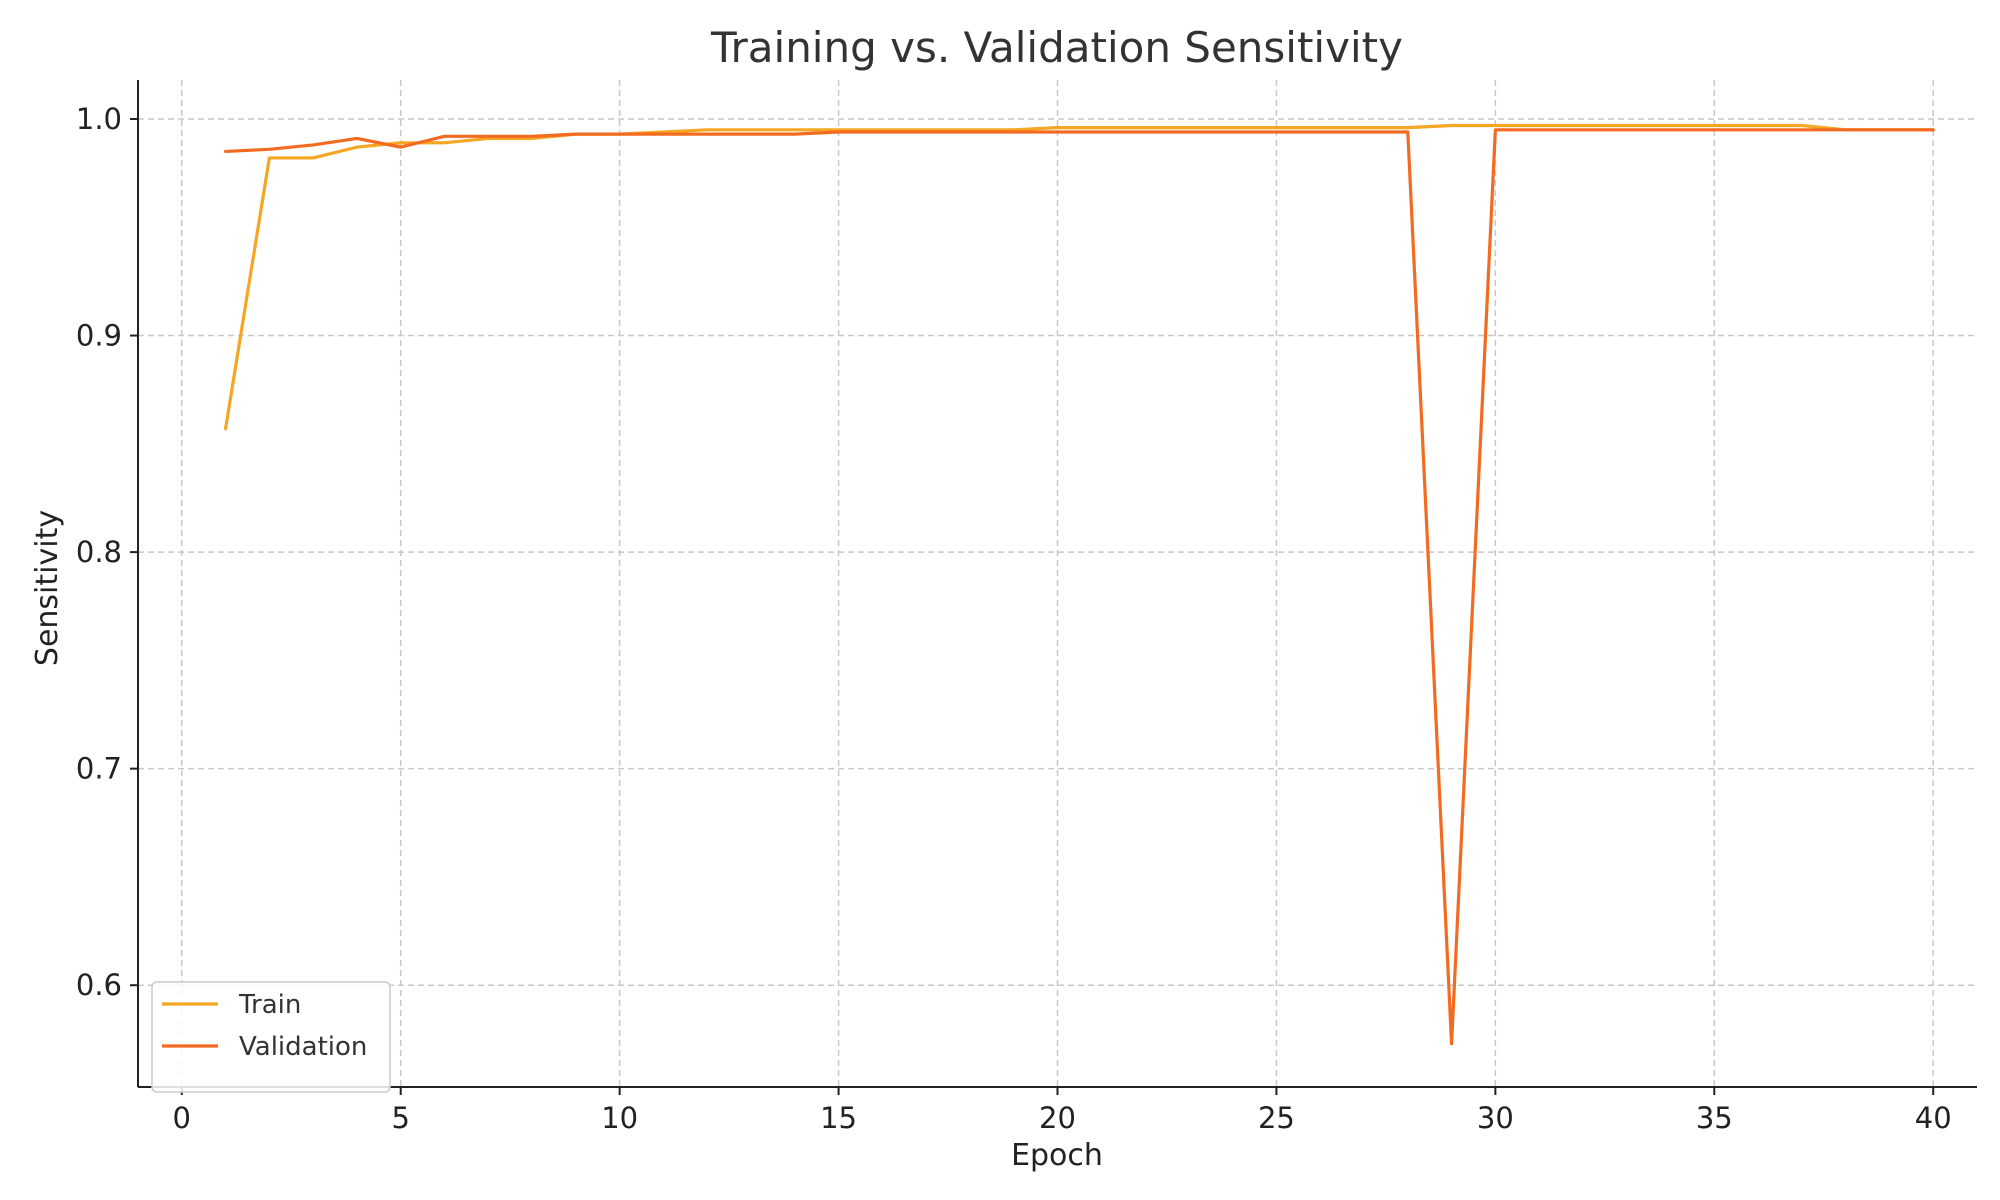 This screenshot has width=2000, height=1200. I want to click on legend-label-train: Train, so click(269, 1005).